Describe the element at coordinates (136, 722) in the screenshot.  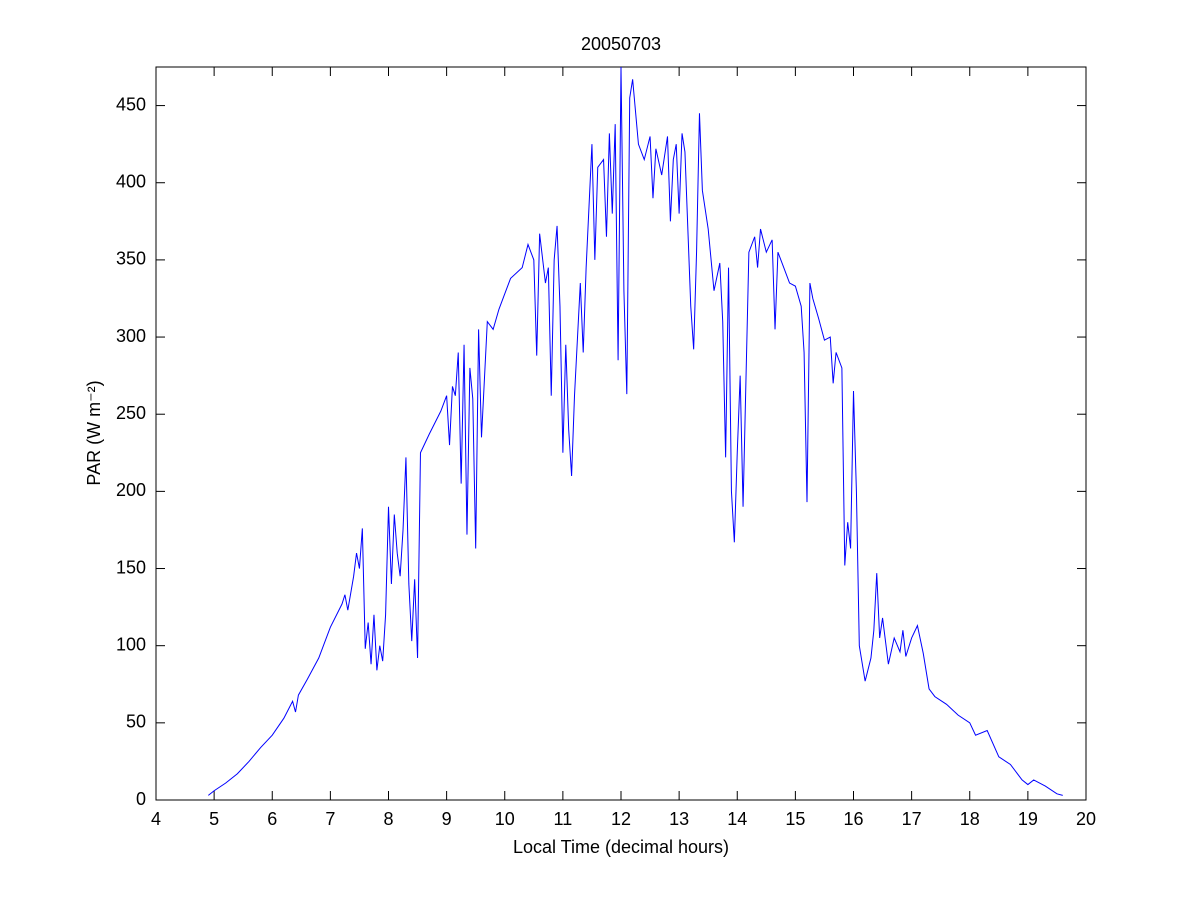
I see `y-tick-label: 50` at that location.